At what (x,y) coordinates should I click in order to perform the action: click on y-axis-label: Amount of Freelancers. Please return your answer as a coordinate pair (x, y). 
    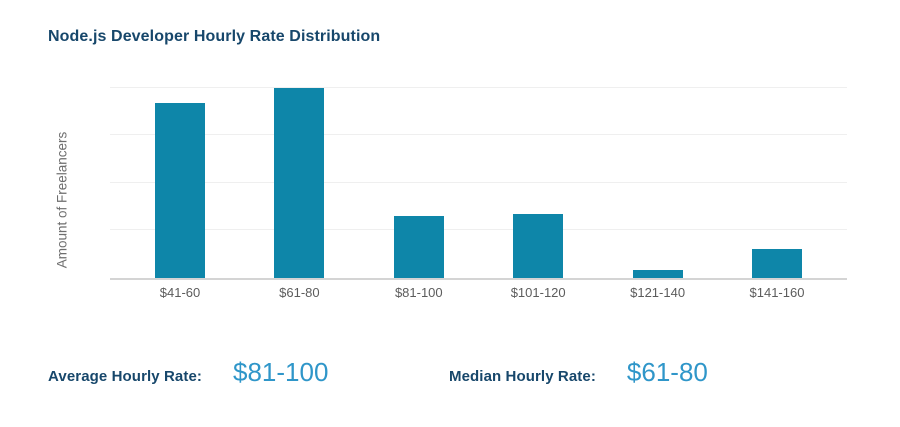
    Looking at the image, I should click on (62, 200).